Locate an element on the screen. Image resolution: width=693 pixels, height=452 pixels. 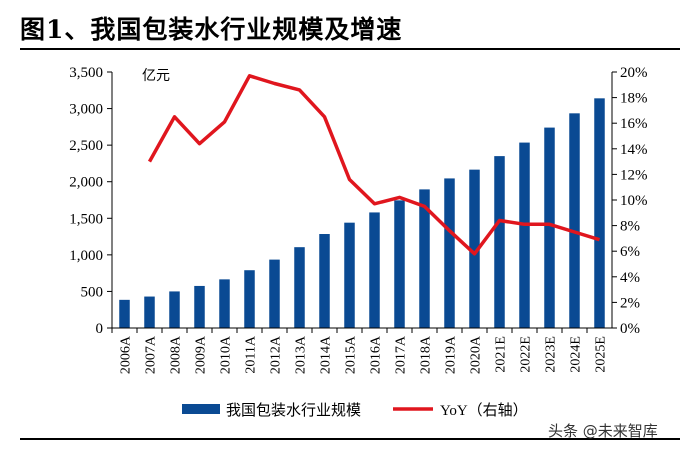
x-tick-label: 2025E is located at coordinates (601, 354).